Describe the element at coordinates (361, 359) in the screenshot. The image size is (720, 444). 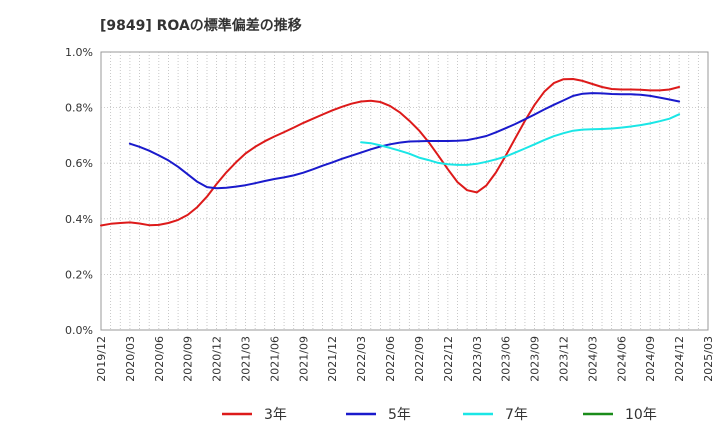
I see `x-tick-label: 2022/03` at that location.